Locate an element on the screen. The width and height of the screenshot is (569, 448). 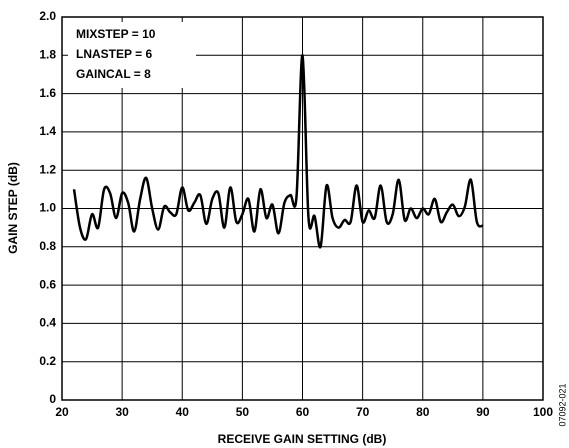
annotation: GAINCAL = 8 is located at coordinates (113, 74).